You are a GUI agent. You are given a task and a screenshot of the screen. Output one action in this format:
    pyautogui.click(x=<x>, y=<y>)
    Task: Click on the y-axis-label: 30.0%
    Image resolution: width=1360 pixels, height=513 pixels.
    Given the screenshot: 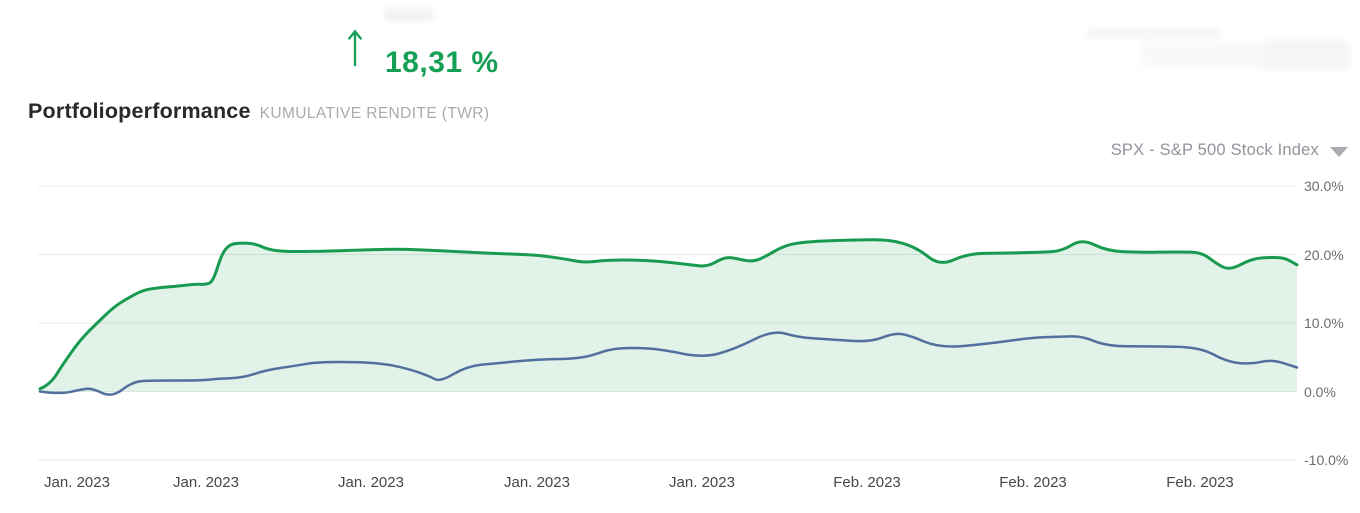 What is the action you would take?
    pyautogui.click(x=1324, y=186)
    